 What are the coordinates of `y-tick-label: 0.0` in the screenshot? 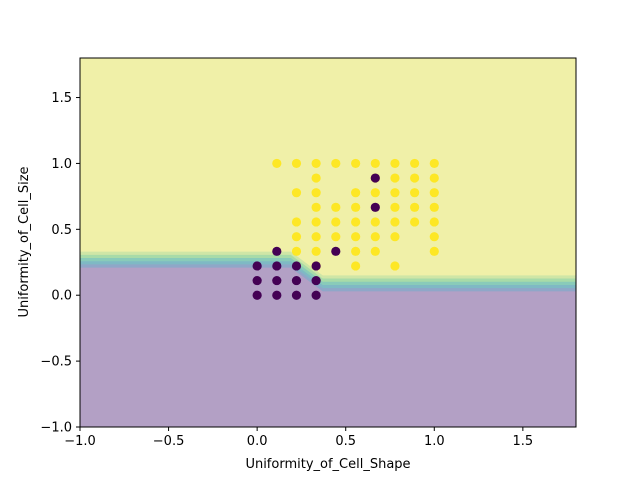 It's located at (61, 296).